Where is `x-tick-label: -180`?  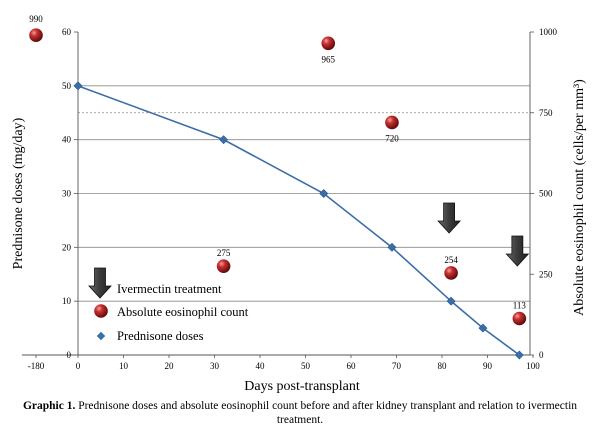
x-tick-label: -180 is located at coordinates (36, 366).